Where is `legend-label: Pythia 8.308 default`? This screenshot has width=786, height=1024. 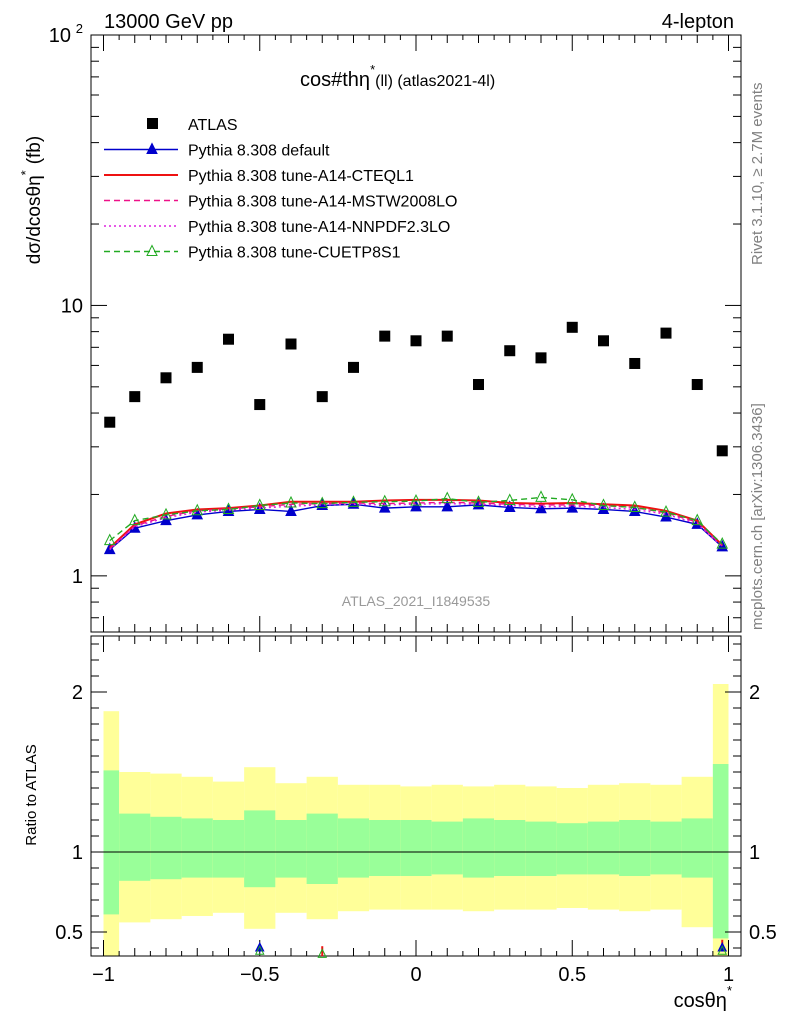
legend-label: Pythia 8.308 default is located at coordinates (259, 151).